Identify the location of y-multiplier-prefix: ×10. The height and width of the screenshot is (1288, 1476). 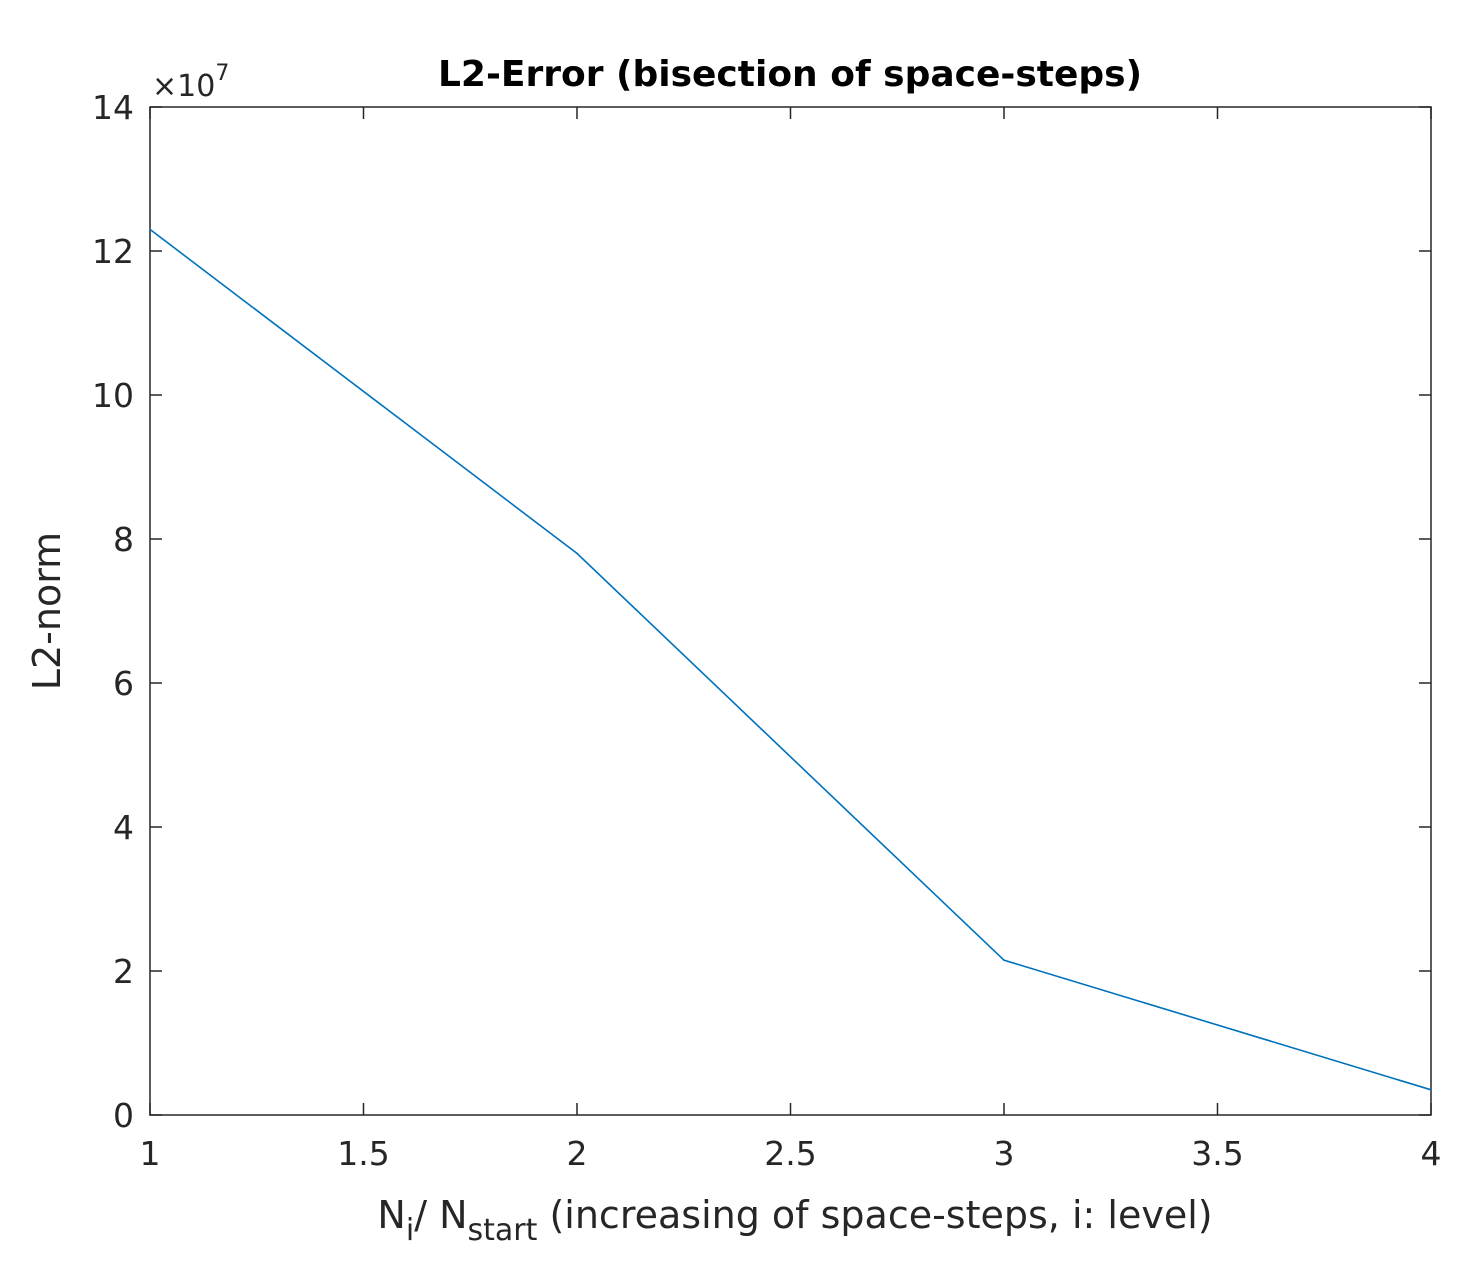
(183, 86).